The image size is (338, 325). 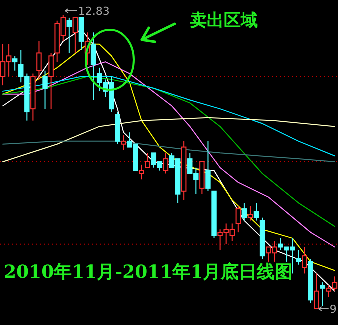 What do you see at coordinates (224, 21) in the screenshot?
I see `annotation: 卖出区域` at bounding box center [224, 21].